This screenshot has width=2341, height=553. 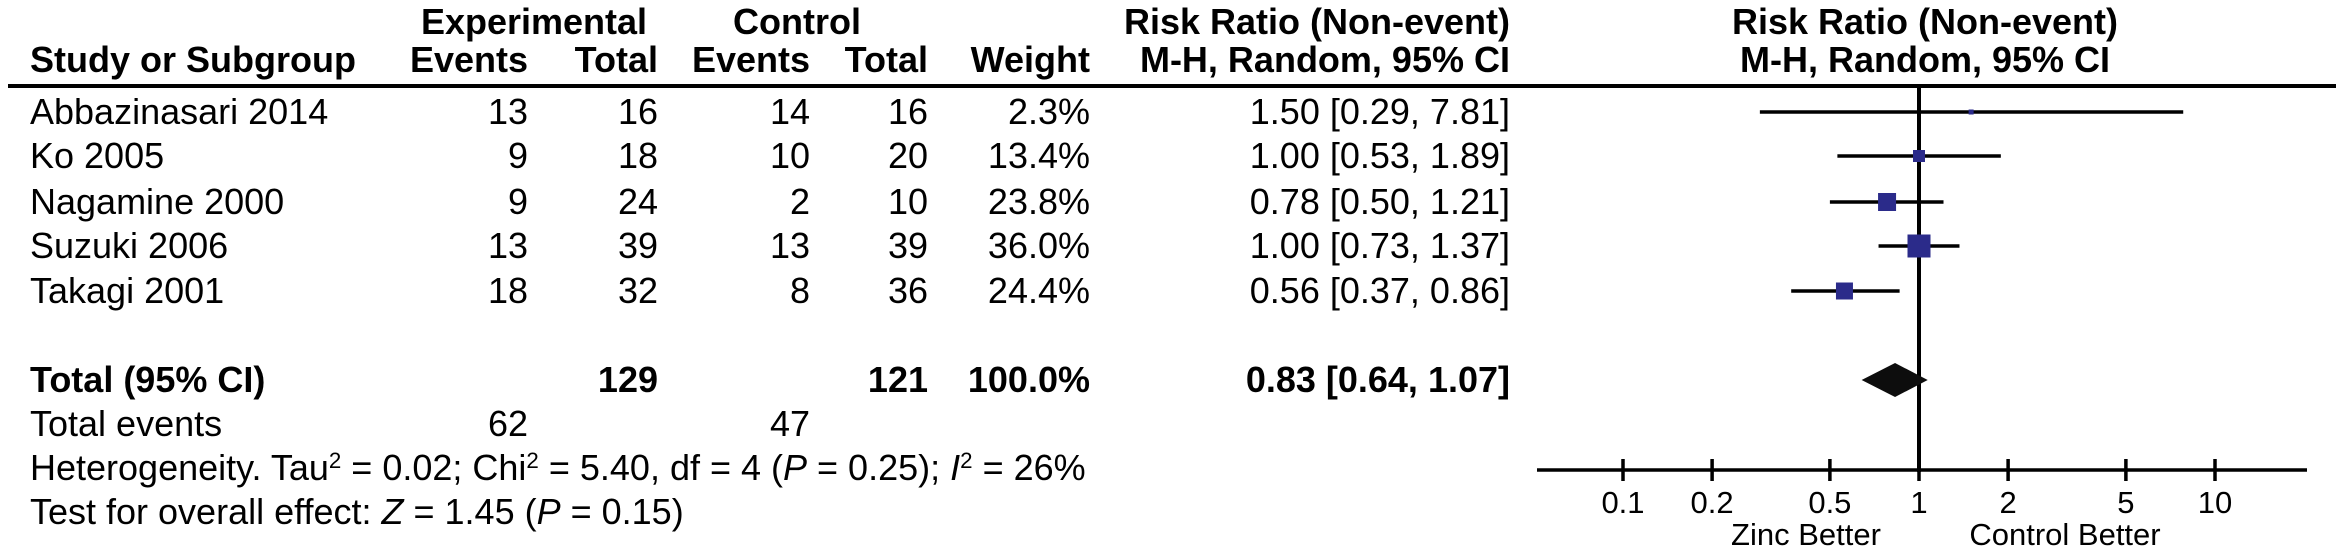 I want to click on study-name: Suzuki 2006, so click(x=129, y=245).